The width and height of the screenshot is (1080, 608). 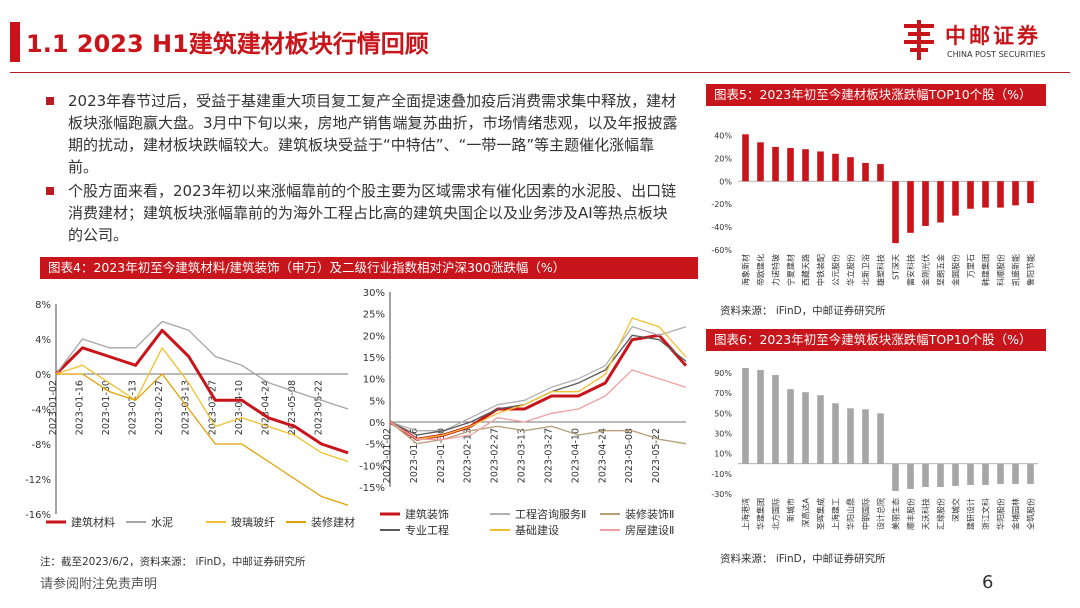 I want to click on x-tick-label: 汇缘股份, so click(x=941, y=514).